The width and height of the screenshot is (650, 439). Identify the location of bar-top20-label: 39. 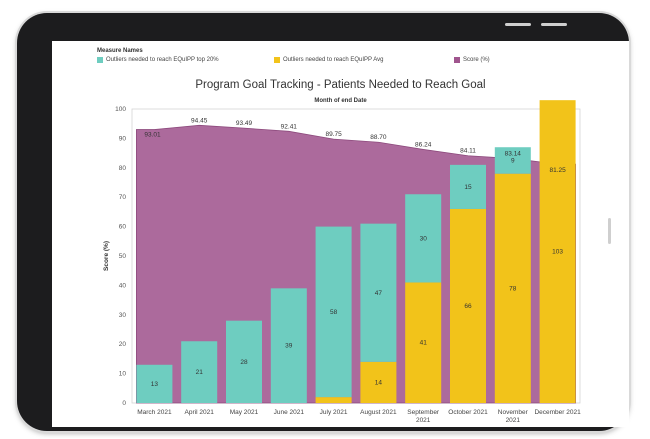
(289, 346).